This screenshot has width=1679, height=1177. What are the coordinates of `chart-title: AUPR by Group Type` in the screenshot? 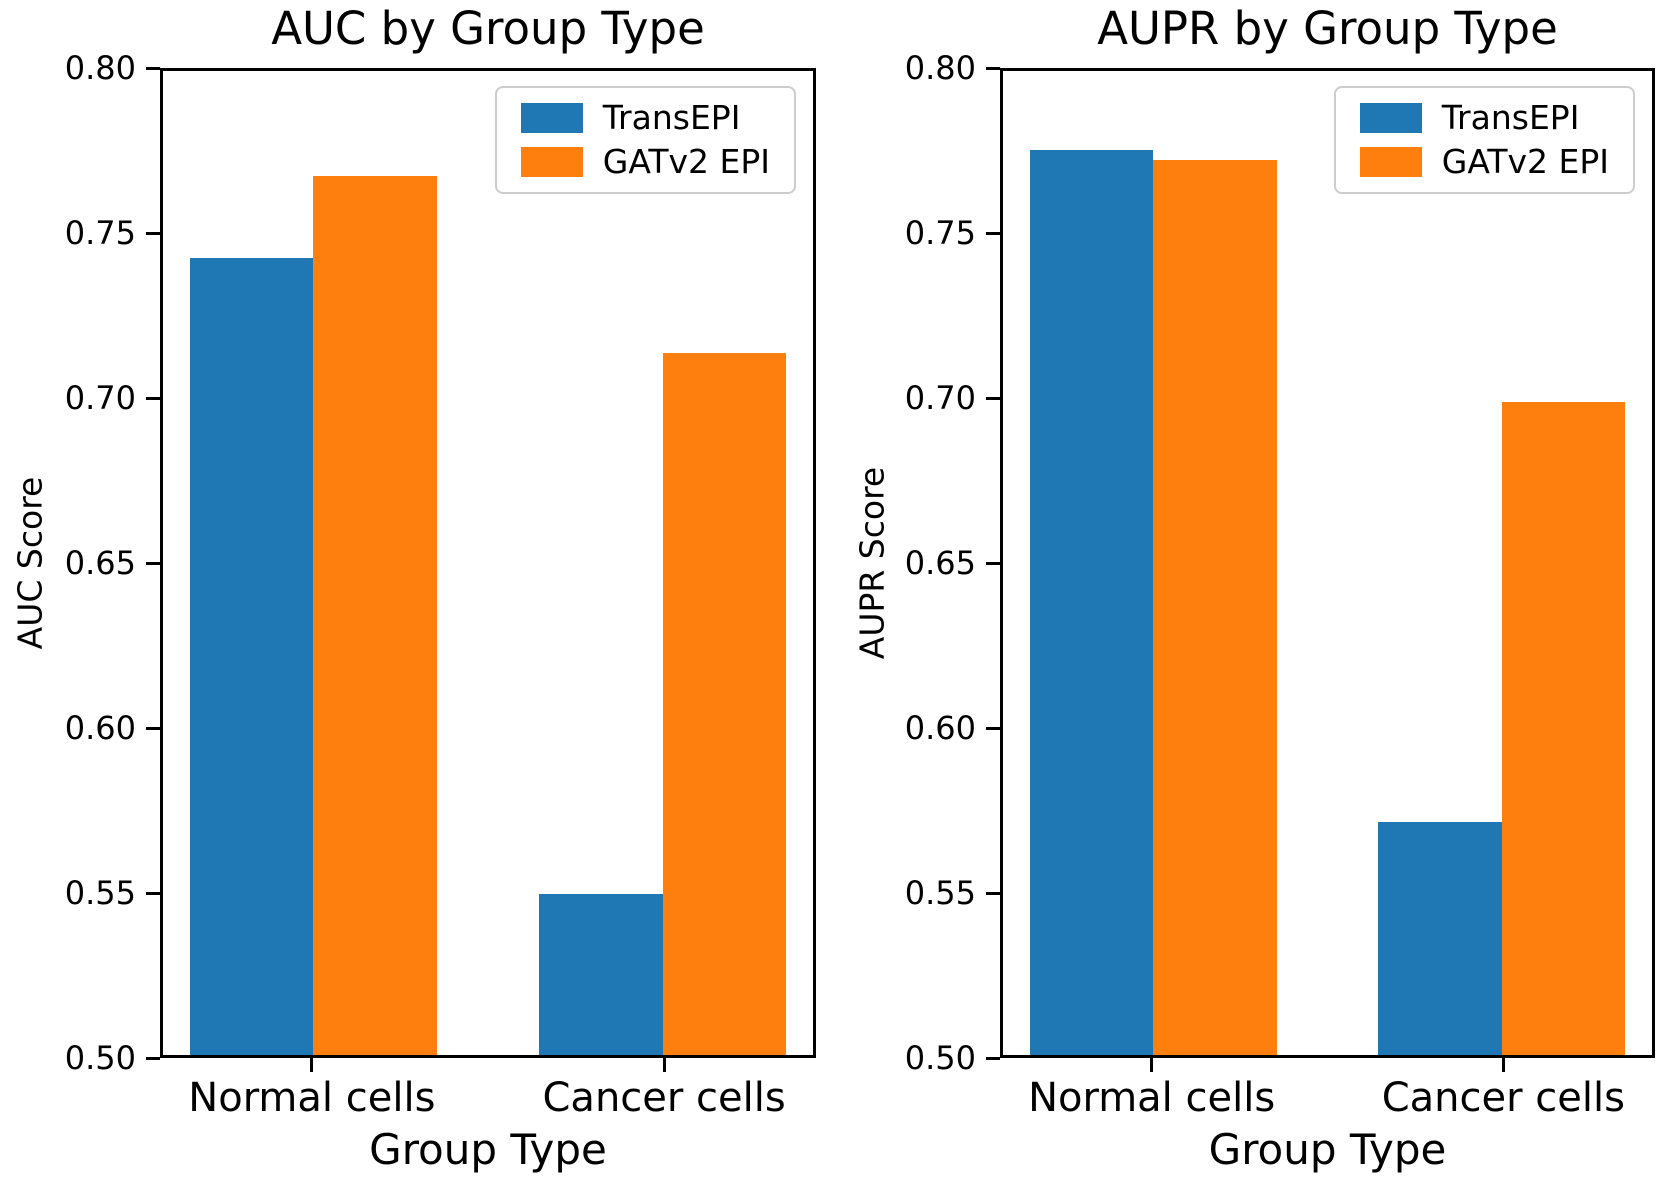 It's located at (1327, 28).